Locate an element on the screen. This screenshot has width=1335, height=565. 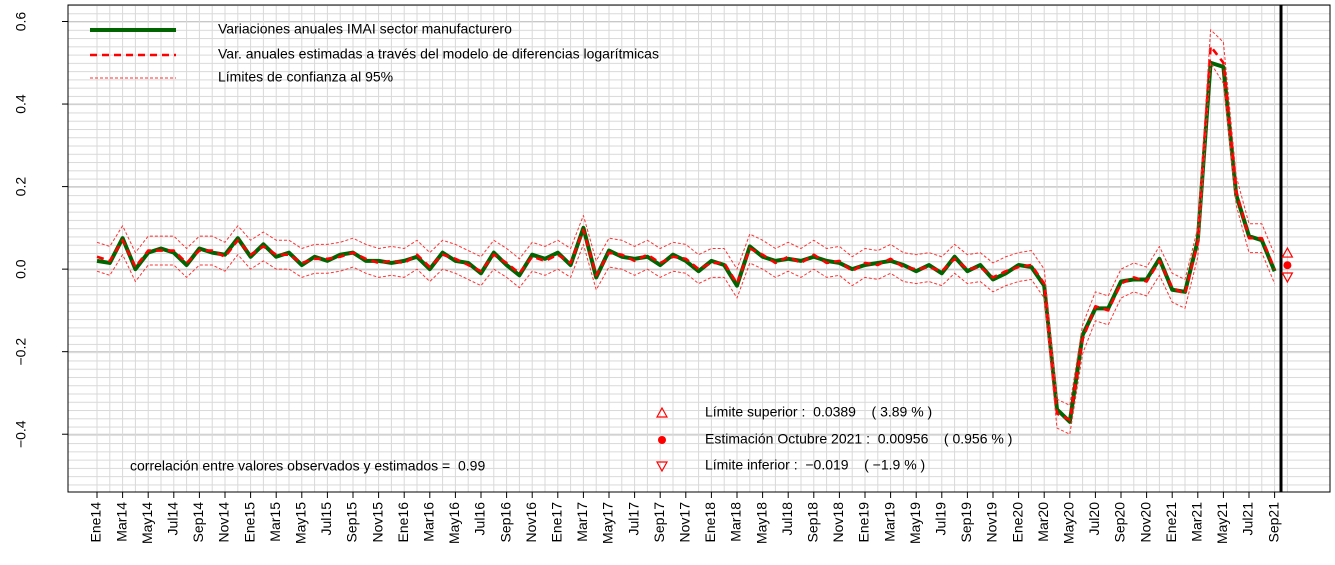
x-tick-label: Jul19 is located at coordinates (941, 519).